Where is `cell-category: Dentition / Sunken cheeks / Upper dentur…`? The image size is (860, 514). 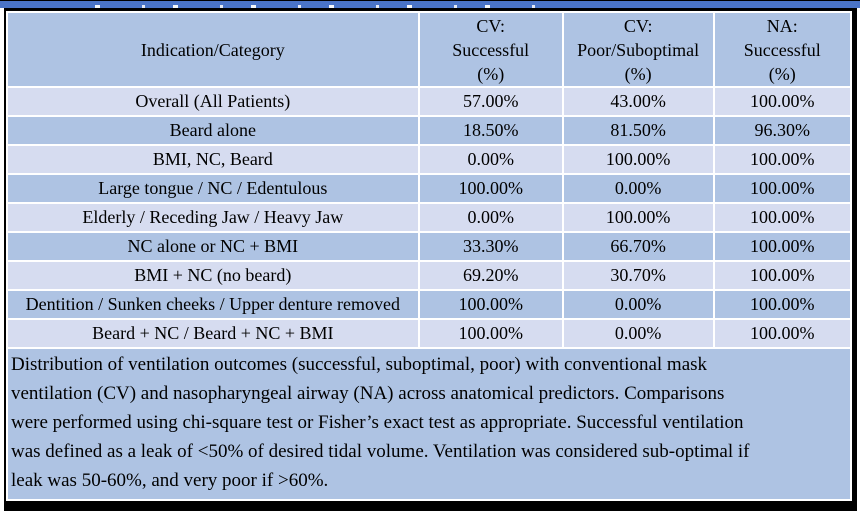 cell-category: Dentition / Sunken cheeks / Upper dentur… is located at coordinates (213, 304).